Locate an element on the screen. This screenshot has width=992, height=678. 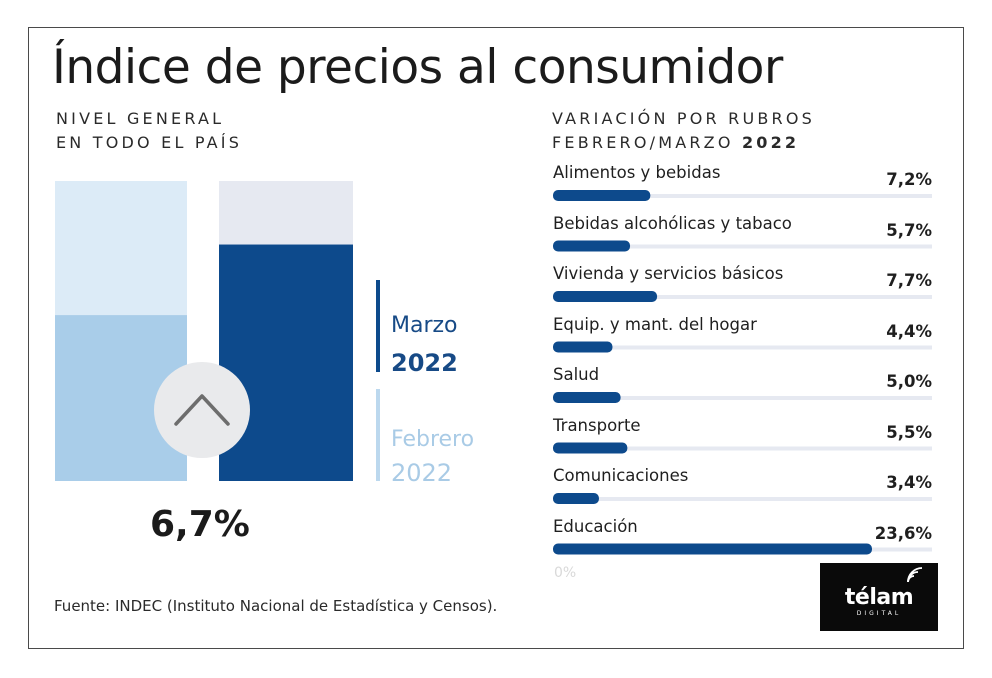
legend-marzo-month: Marzo is located at coordinates (424, 325).